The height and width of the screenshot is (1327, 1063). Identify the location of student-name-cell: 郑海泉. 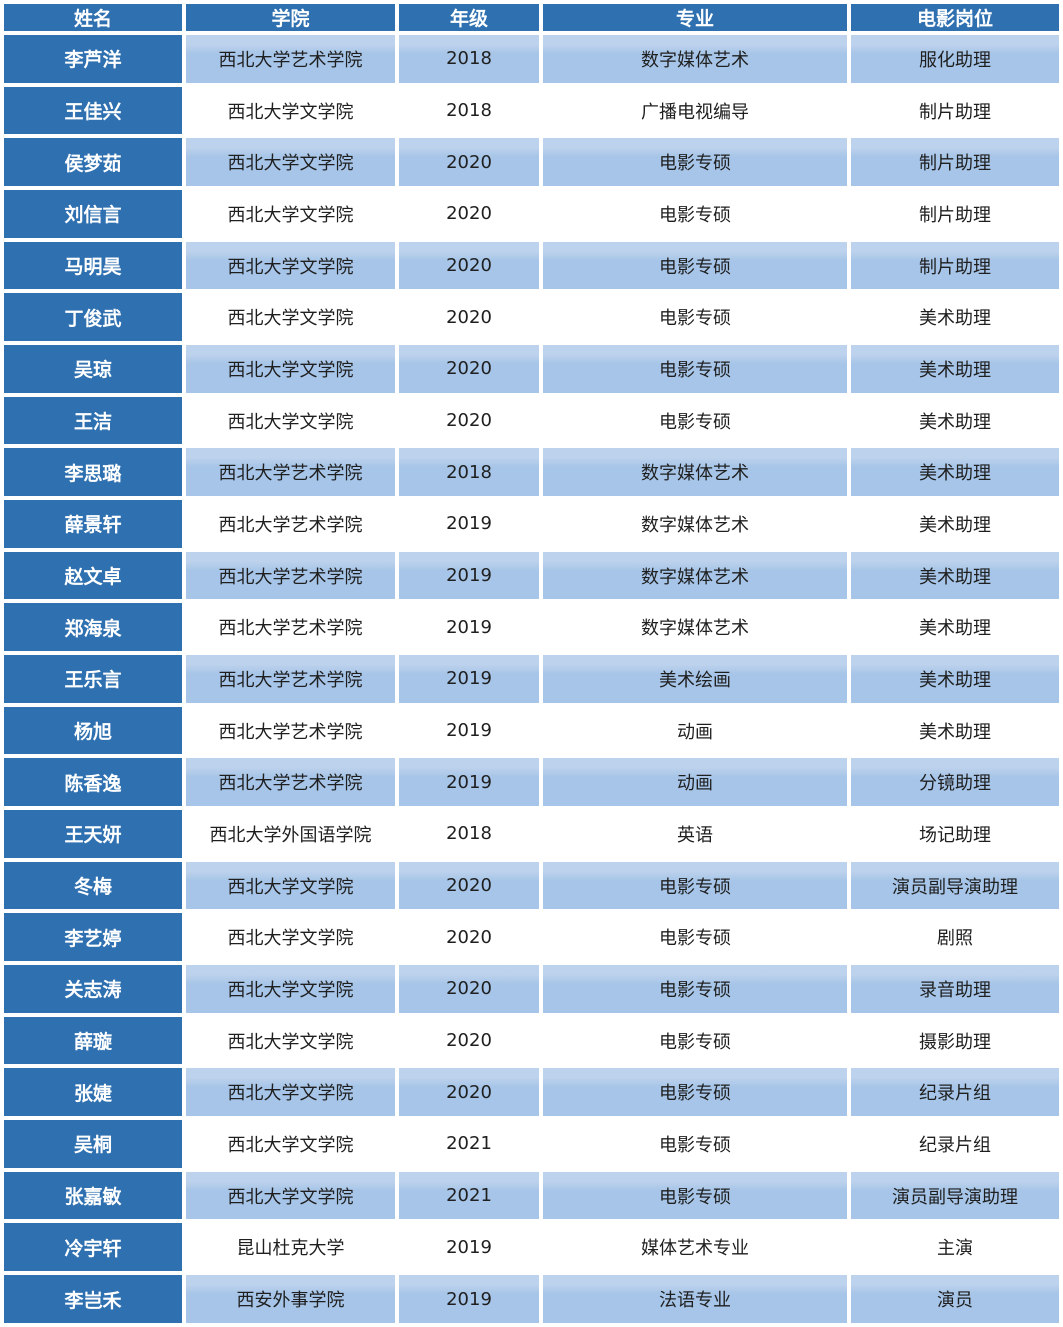
(93, 627).